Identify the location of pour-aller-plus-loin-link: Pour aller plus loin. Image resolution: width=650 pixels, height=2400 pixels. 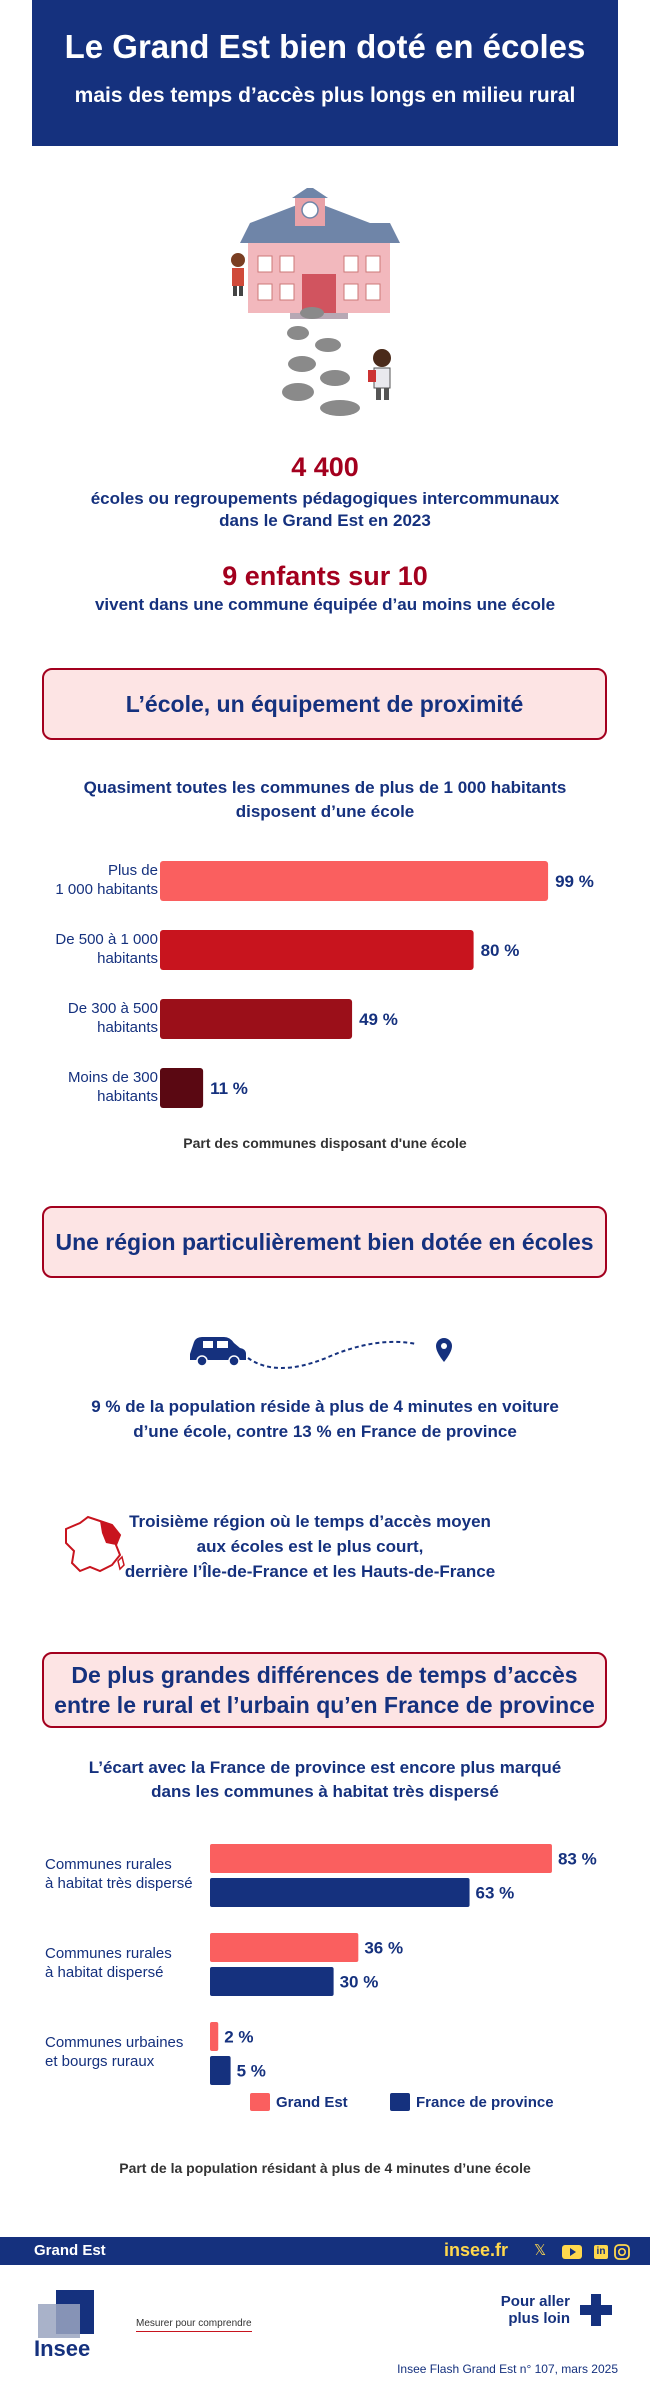
(520, 2310).